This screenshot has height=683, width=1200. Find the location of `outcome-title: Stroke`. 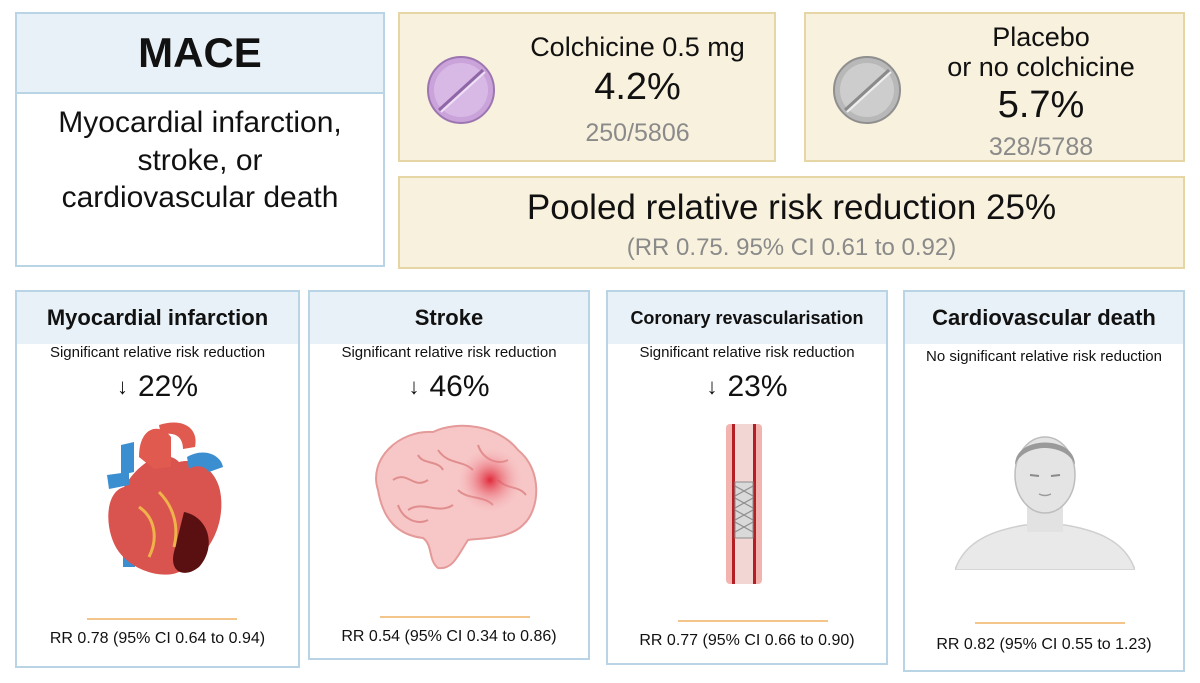

outcome-title: Stroke is located at coordinates (449, 318).